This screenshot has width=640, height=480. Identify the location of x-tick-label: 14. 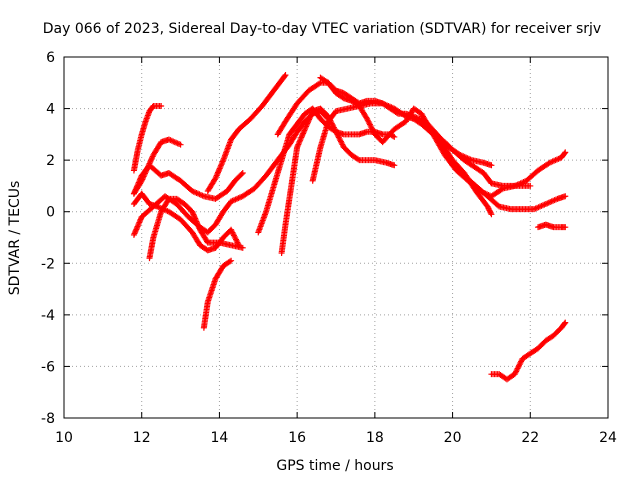
(220, 438).